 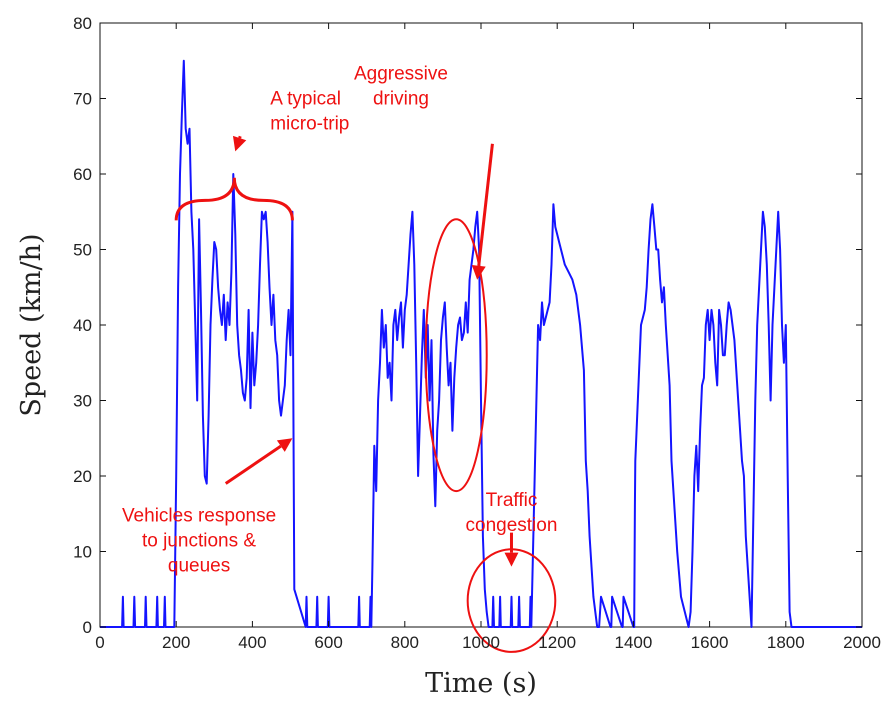 What do you see at coordinates (405, 642) in the screenshot?
I see `x-tick-label: 800` at bounding box center [405, 642].